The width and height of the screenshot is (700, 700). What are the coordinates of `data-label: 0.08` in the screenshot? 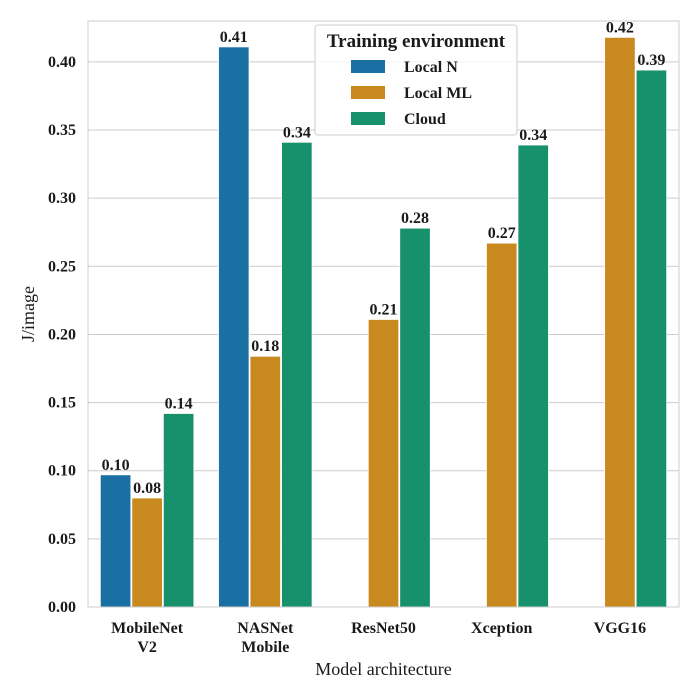 It's located at (147, 488).